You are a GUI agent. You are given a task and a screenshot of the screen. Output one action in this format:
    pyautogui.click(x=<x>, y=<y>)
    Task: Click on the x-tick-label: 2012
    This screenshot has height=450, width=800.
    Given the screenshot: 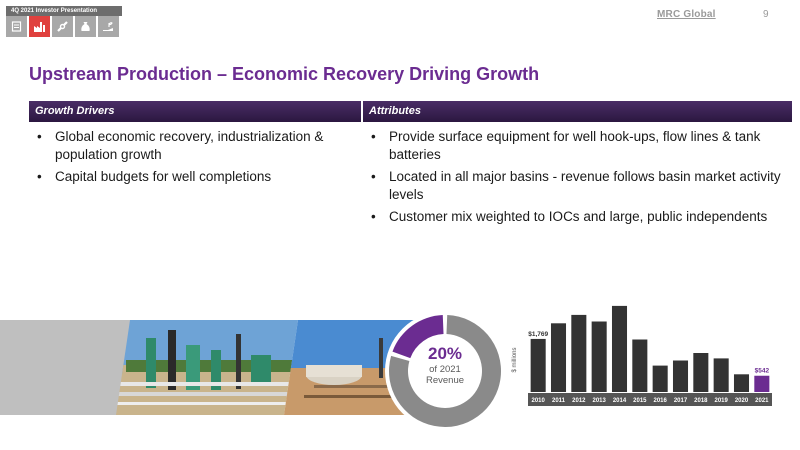 What is the action you would take?
    pyautogui.click(x=579, y=401)
    